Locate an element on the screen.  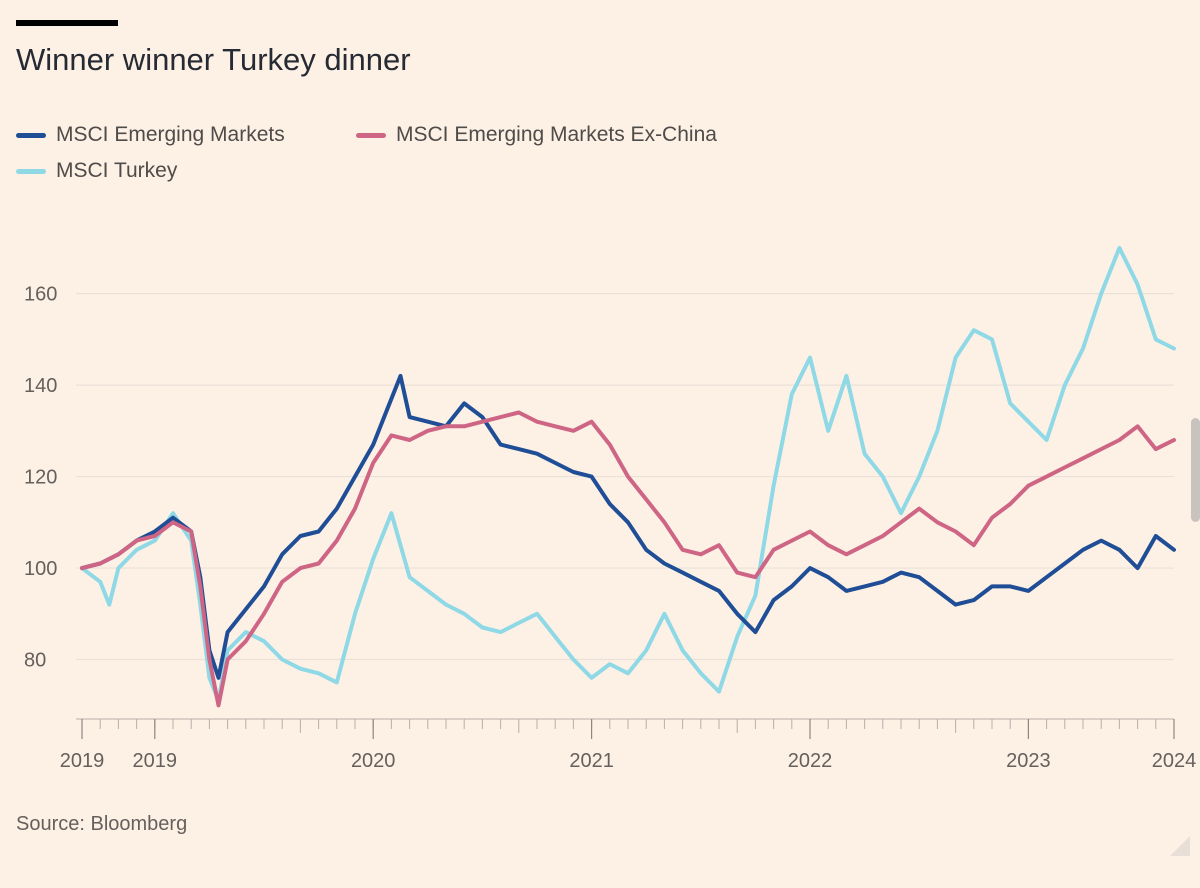
y-tick-label-160: 160 is located at coordinates (40, 295).